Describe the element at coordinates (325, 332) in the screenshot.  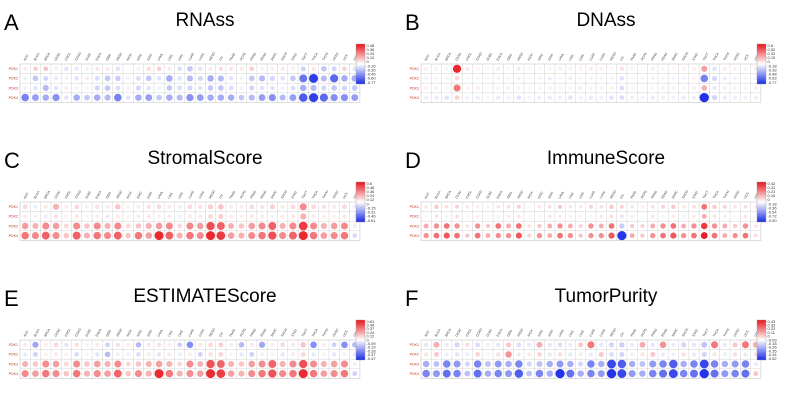
I see `x-tick-label: THYM` at that location.